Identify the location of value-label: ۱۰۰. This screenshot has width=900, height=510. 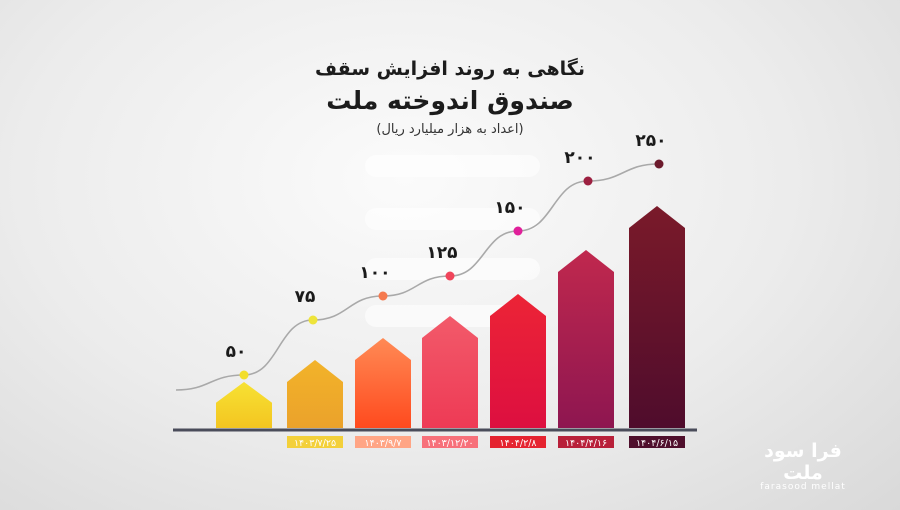
(374, 273).